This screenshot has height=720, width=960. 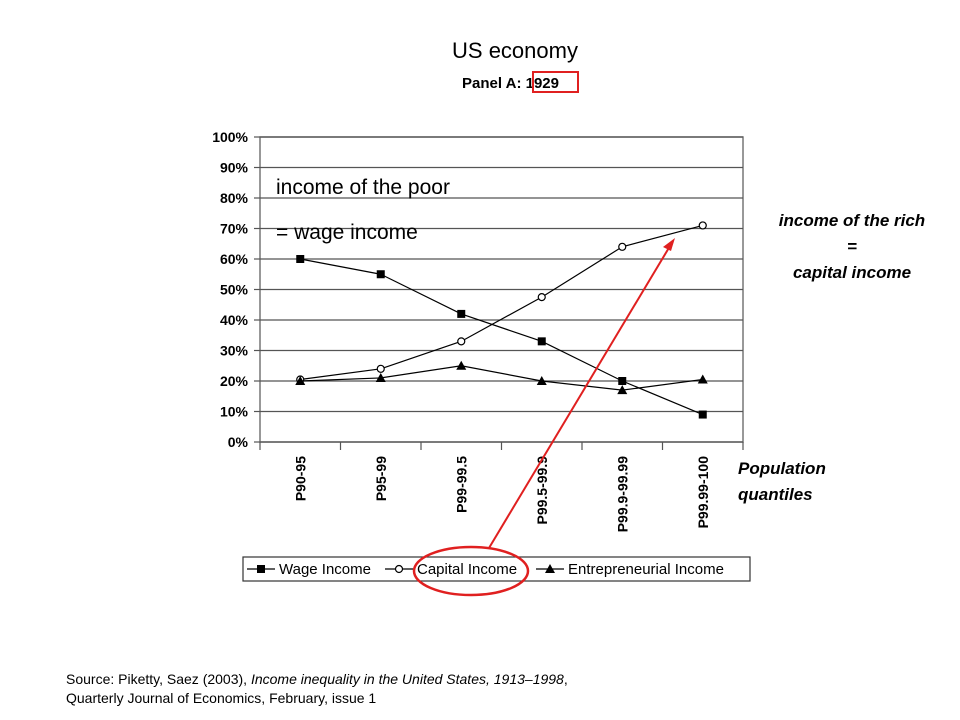 What do you see at coordinates (363, 187) in the screenshot?
I see `annotation-poor-line1: income of the poor` at bounding box center [363, 187].